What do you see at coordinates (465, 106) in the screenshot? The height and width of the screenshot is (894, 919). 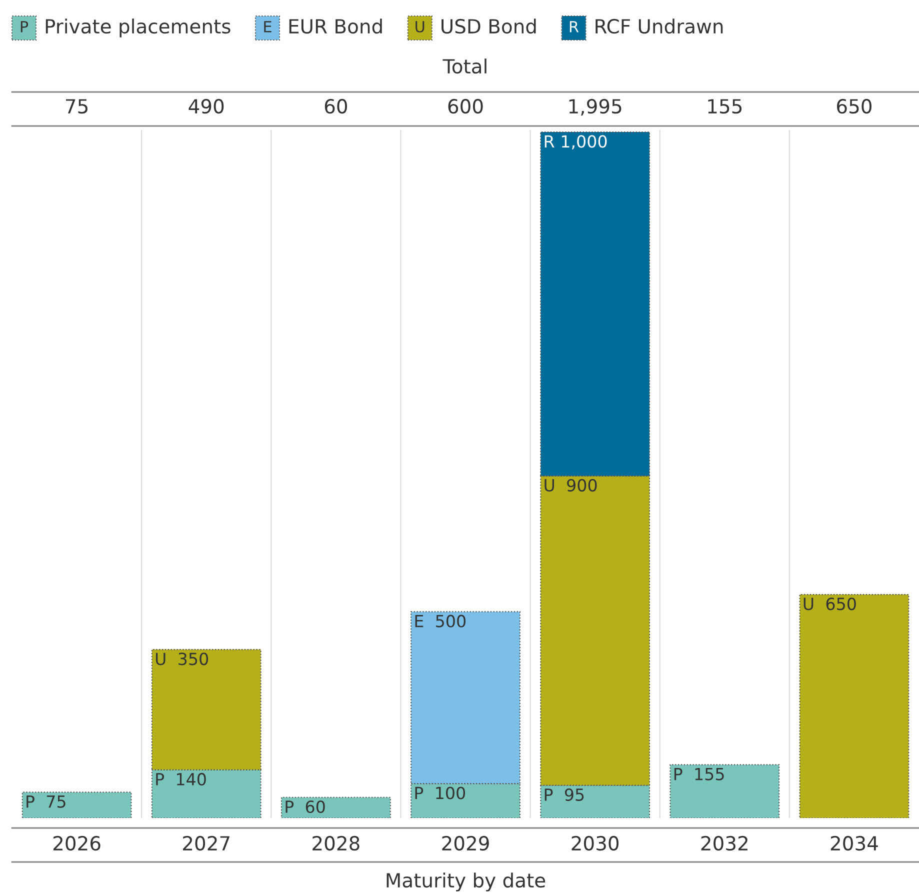 I see `text: 600` at bounding box center [465, 106].